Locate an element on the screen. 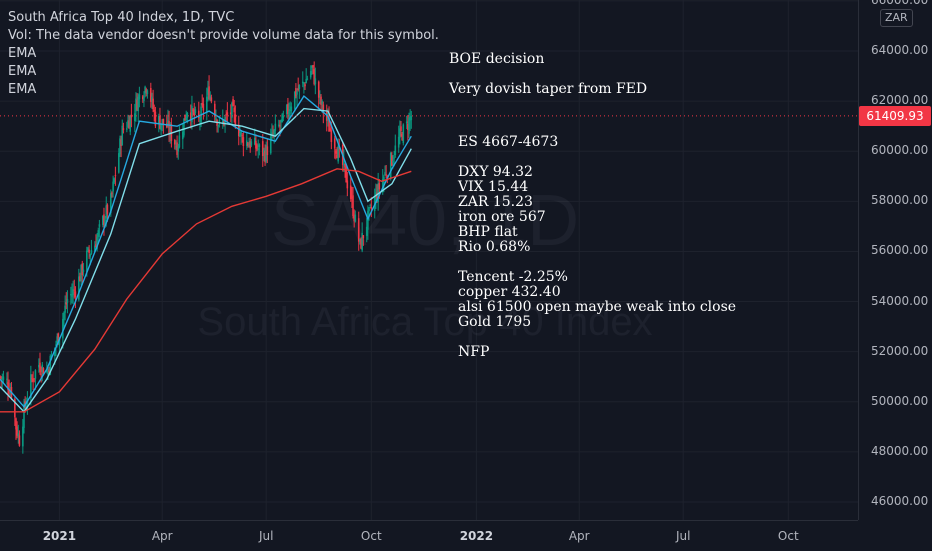 The height and width of the screenshot is (551, 932). currency-badge: ZAR is located at coordinates (896, 18).